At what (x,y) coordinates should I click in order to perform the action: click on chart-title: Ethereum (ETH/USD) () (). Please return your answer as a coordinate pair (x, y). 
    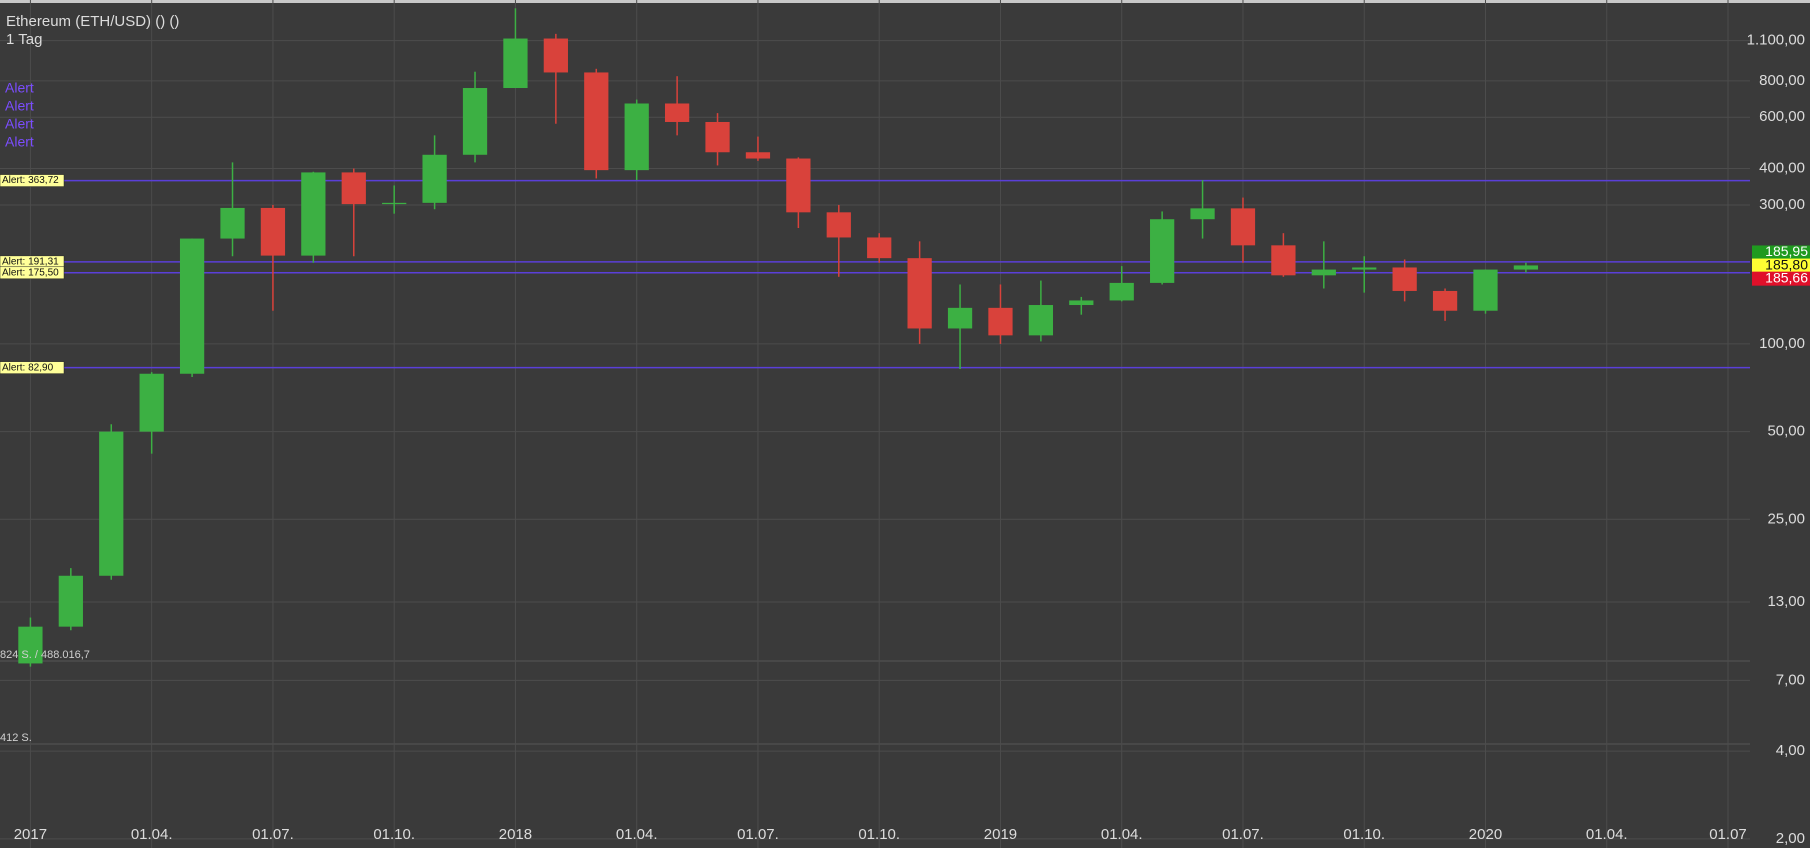
    Looking at the image, I should click on (92, 21).